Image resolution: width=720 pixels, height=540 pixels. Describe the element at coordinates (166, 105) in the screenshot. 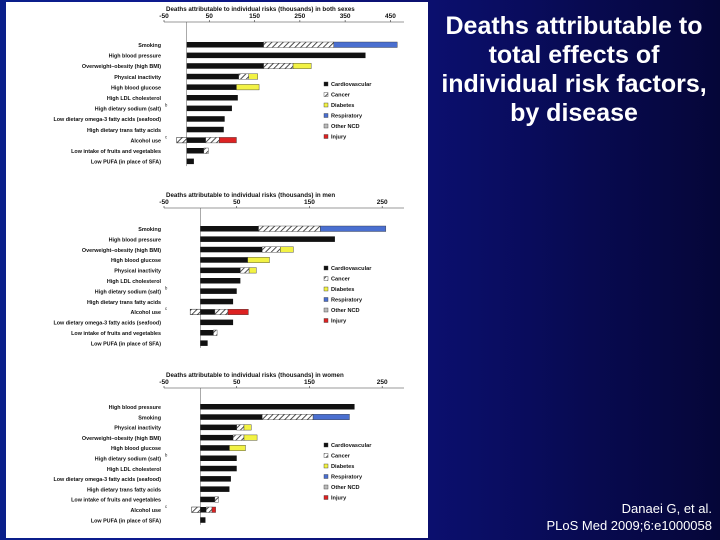

I see `category-footnote: b` at that location.